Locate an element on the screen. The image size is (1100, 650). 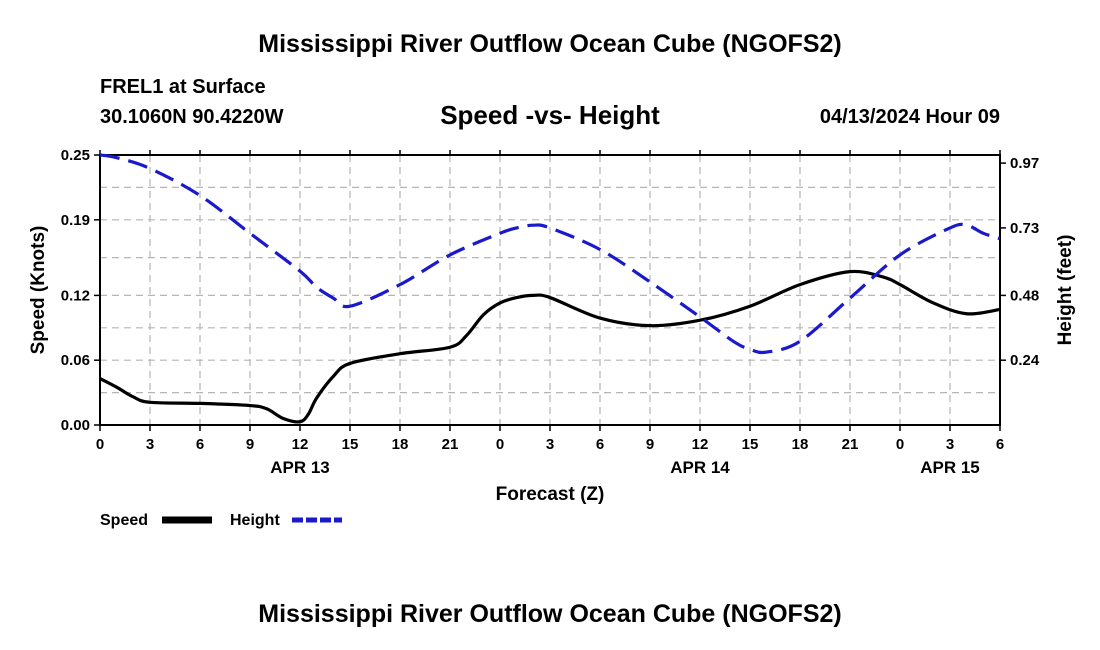
y-left-tick-label: 0.19 is located at coordinates (75, 220).